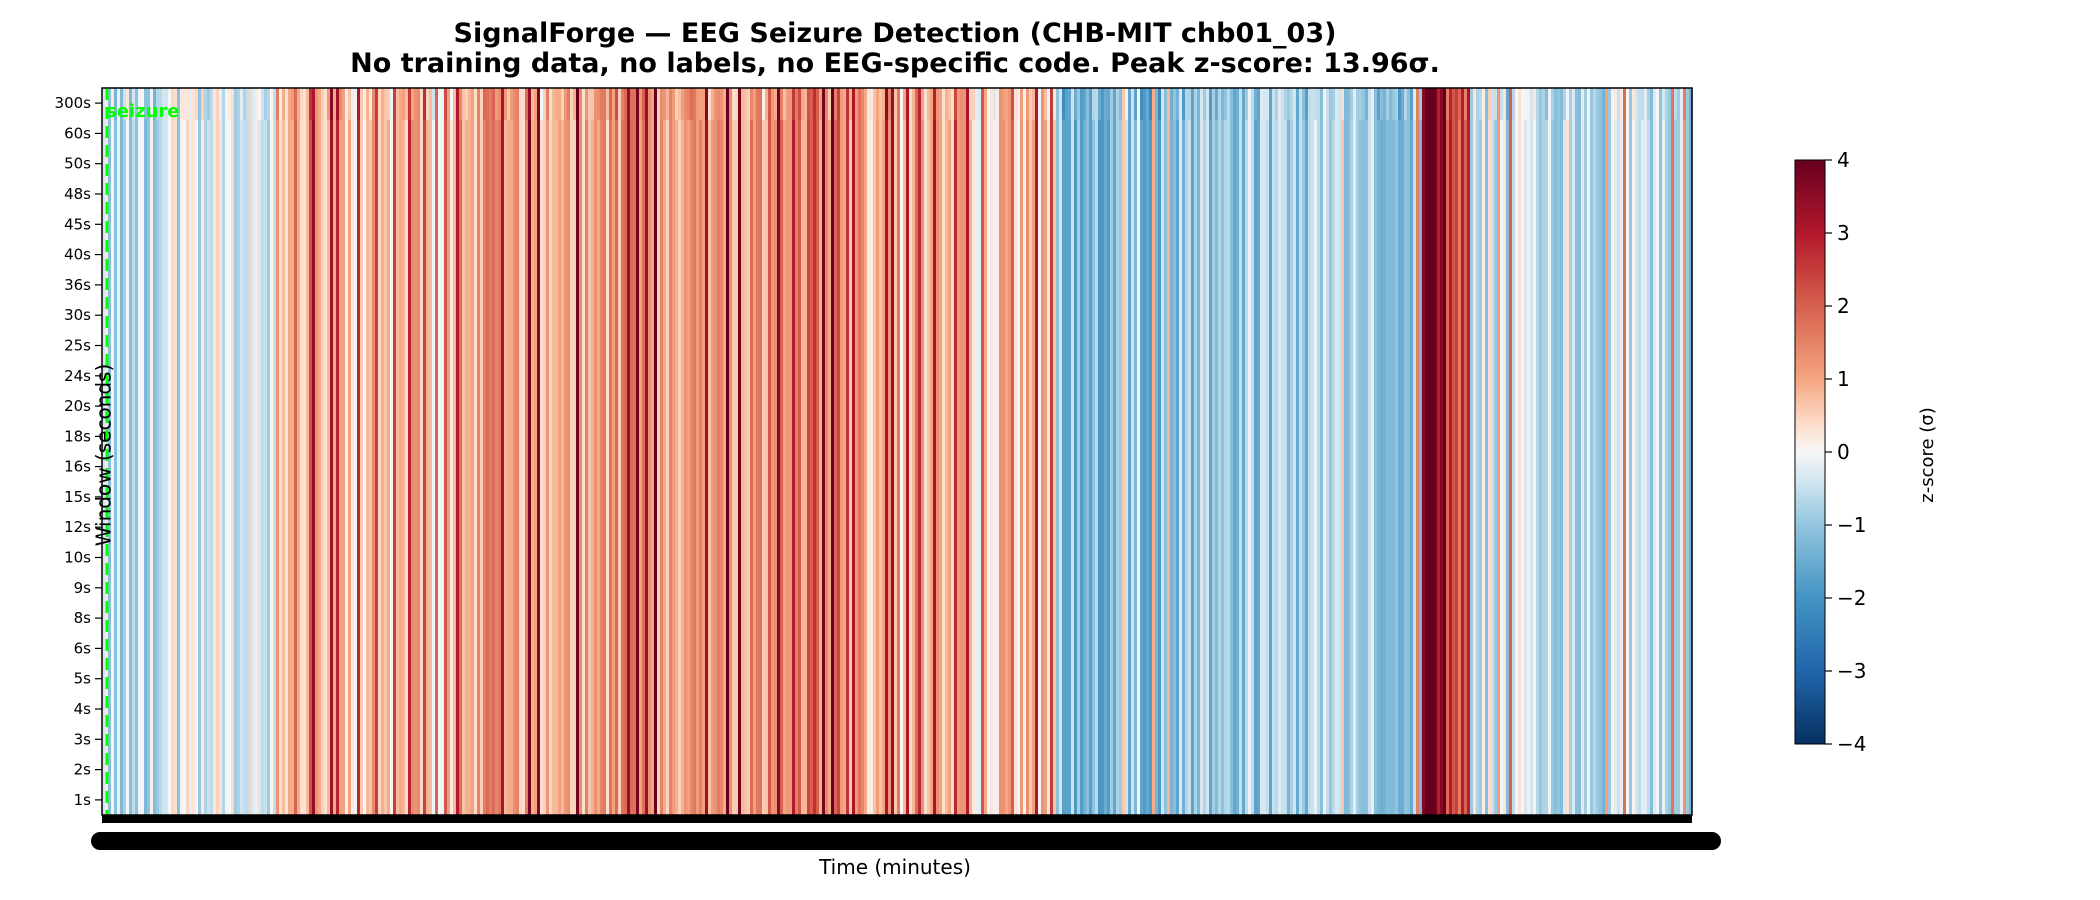 This screenshot has width=2100, height=900. What do you see at coordinates (77, 346) in the screenshot?
I see `y-tick-label: 25s` at bounding box center [77, 346].